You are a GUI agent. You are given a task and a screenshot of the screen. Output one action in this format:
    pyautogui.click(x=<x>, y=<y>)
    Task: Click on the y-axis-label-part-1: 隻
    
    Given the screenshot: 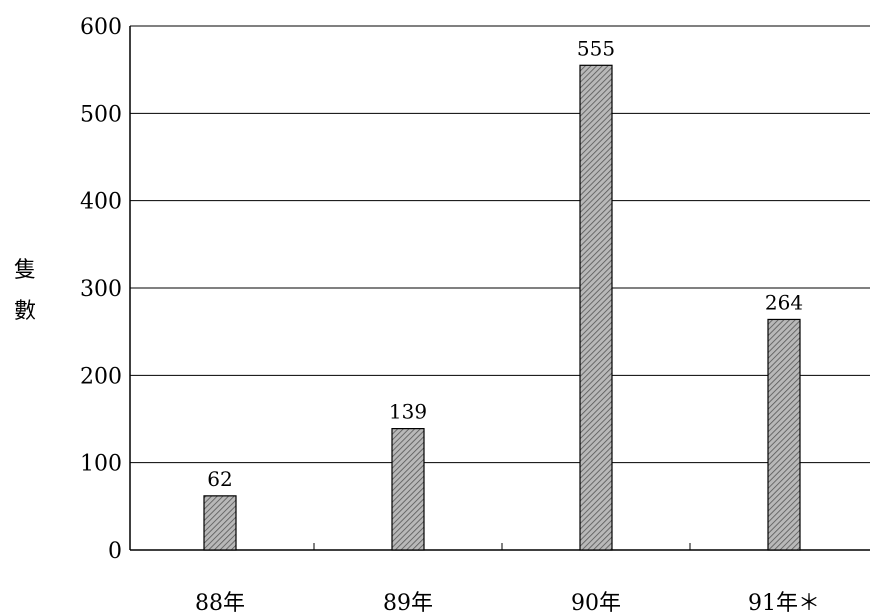 What is the action you would take?
    pyautogui.click(x=25, y=270)
    